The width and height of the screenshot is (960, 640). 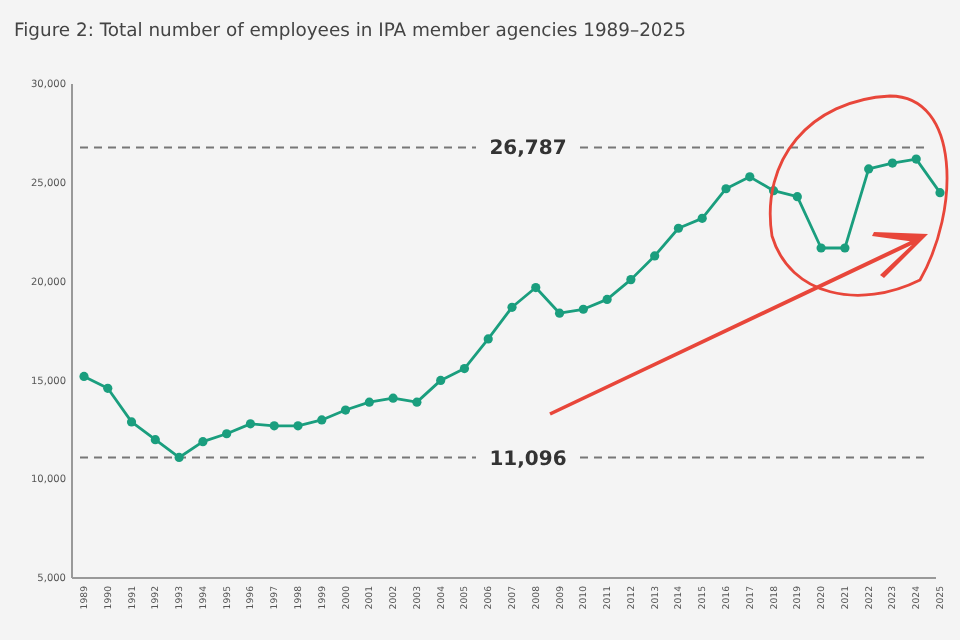 What do you see at coordinates (528, 149) in the screenshot?
I see `ref-line-label: 26,787` at bounding box center [528, 149].